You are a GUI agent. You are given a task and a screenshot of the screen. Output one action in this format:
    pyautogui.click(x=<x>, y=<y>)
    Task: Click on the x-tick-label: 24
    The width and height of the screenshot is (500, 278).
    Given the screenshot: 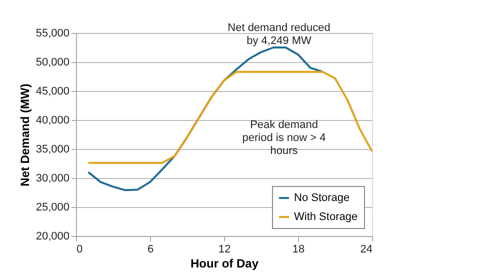 What is the action you would take?
    pyautogui.click(x=366, y=250)
    